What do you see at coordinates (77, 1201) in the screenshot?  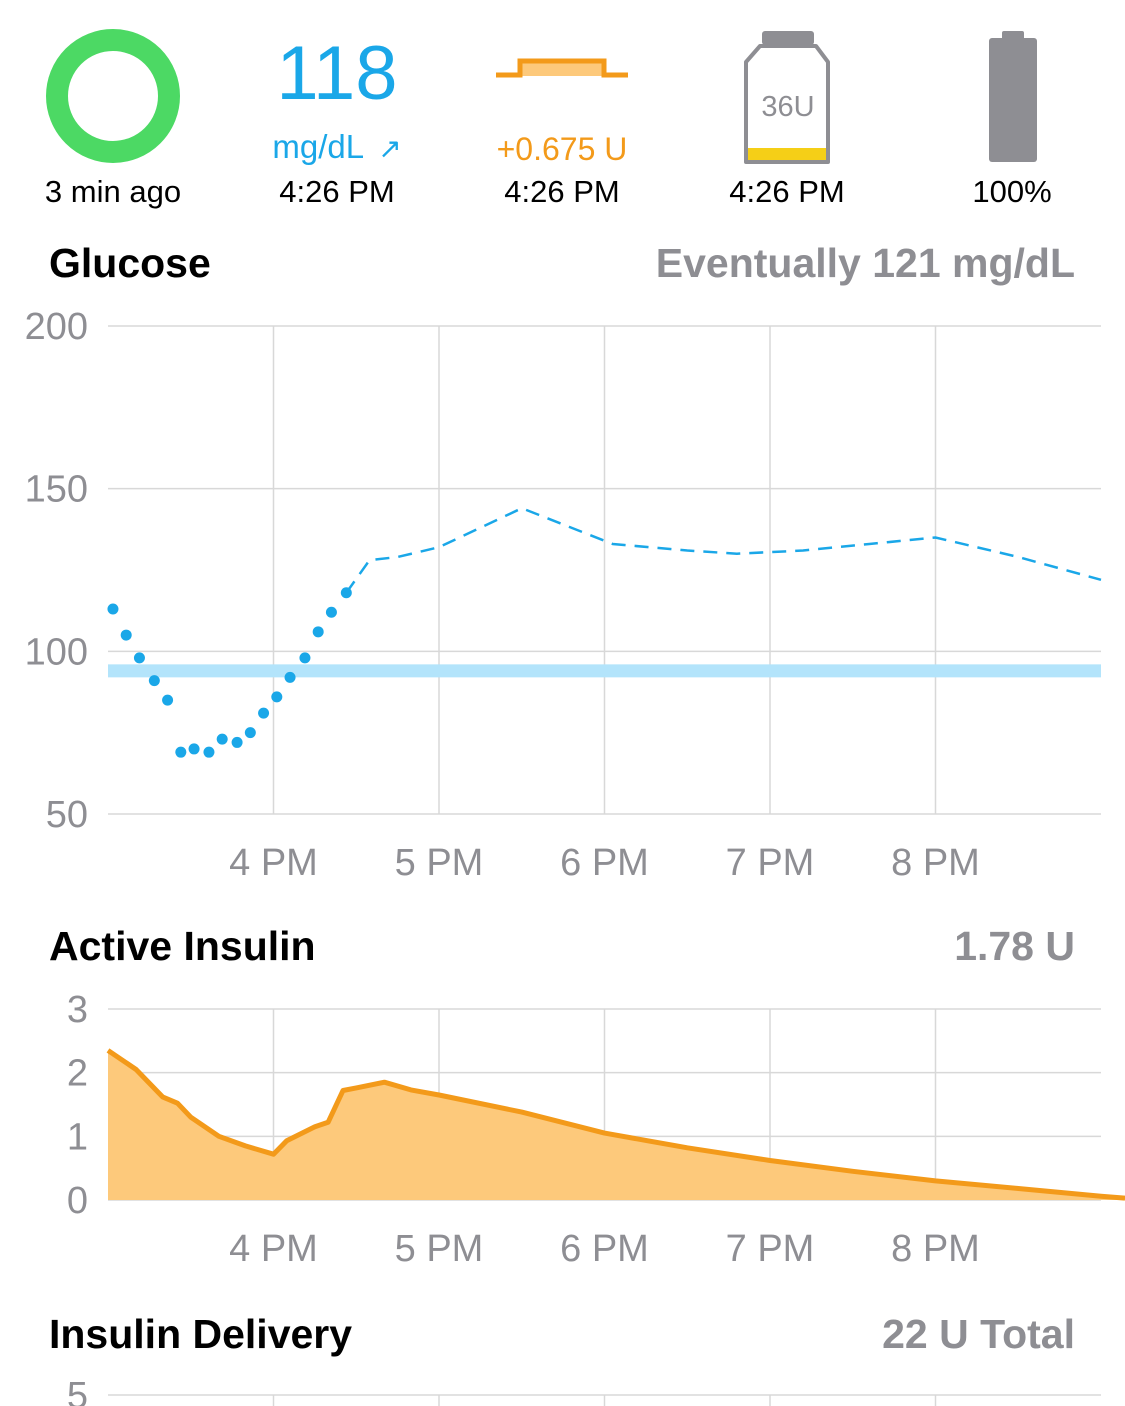 I see `y-tick-label: 0` at bounding box center [77, 1201].